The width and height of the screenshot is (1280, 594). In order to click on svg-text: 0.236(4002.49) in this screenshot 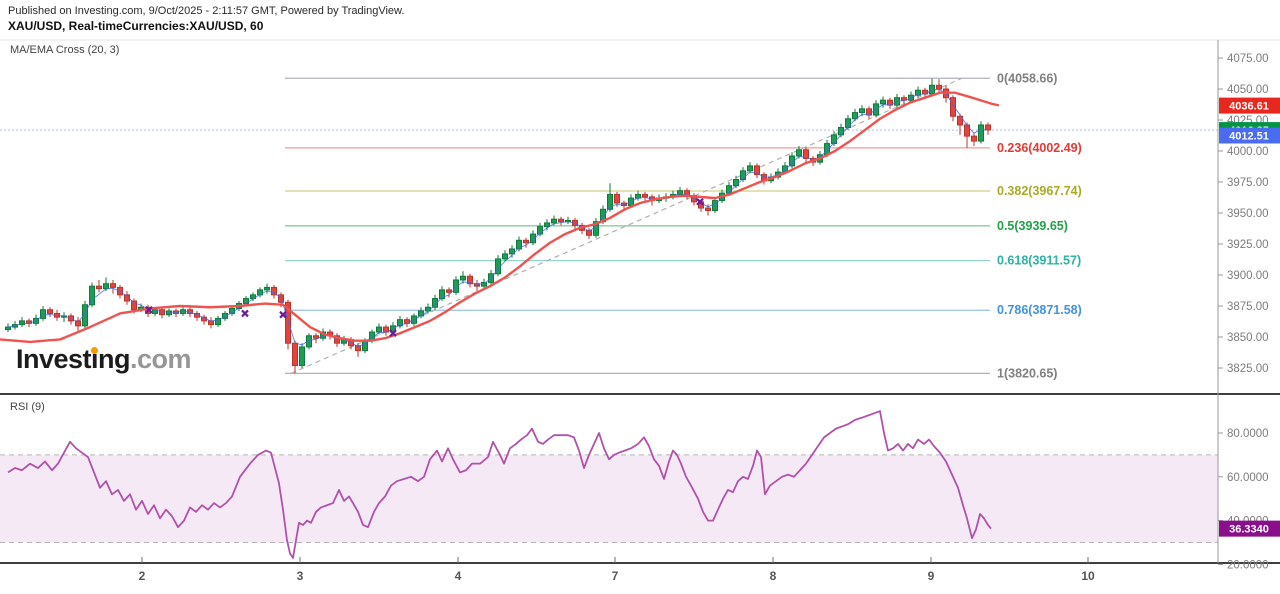, I will do `click(1039, 148)`.